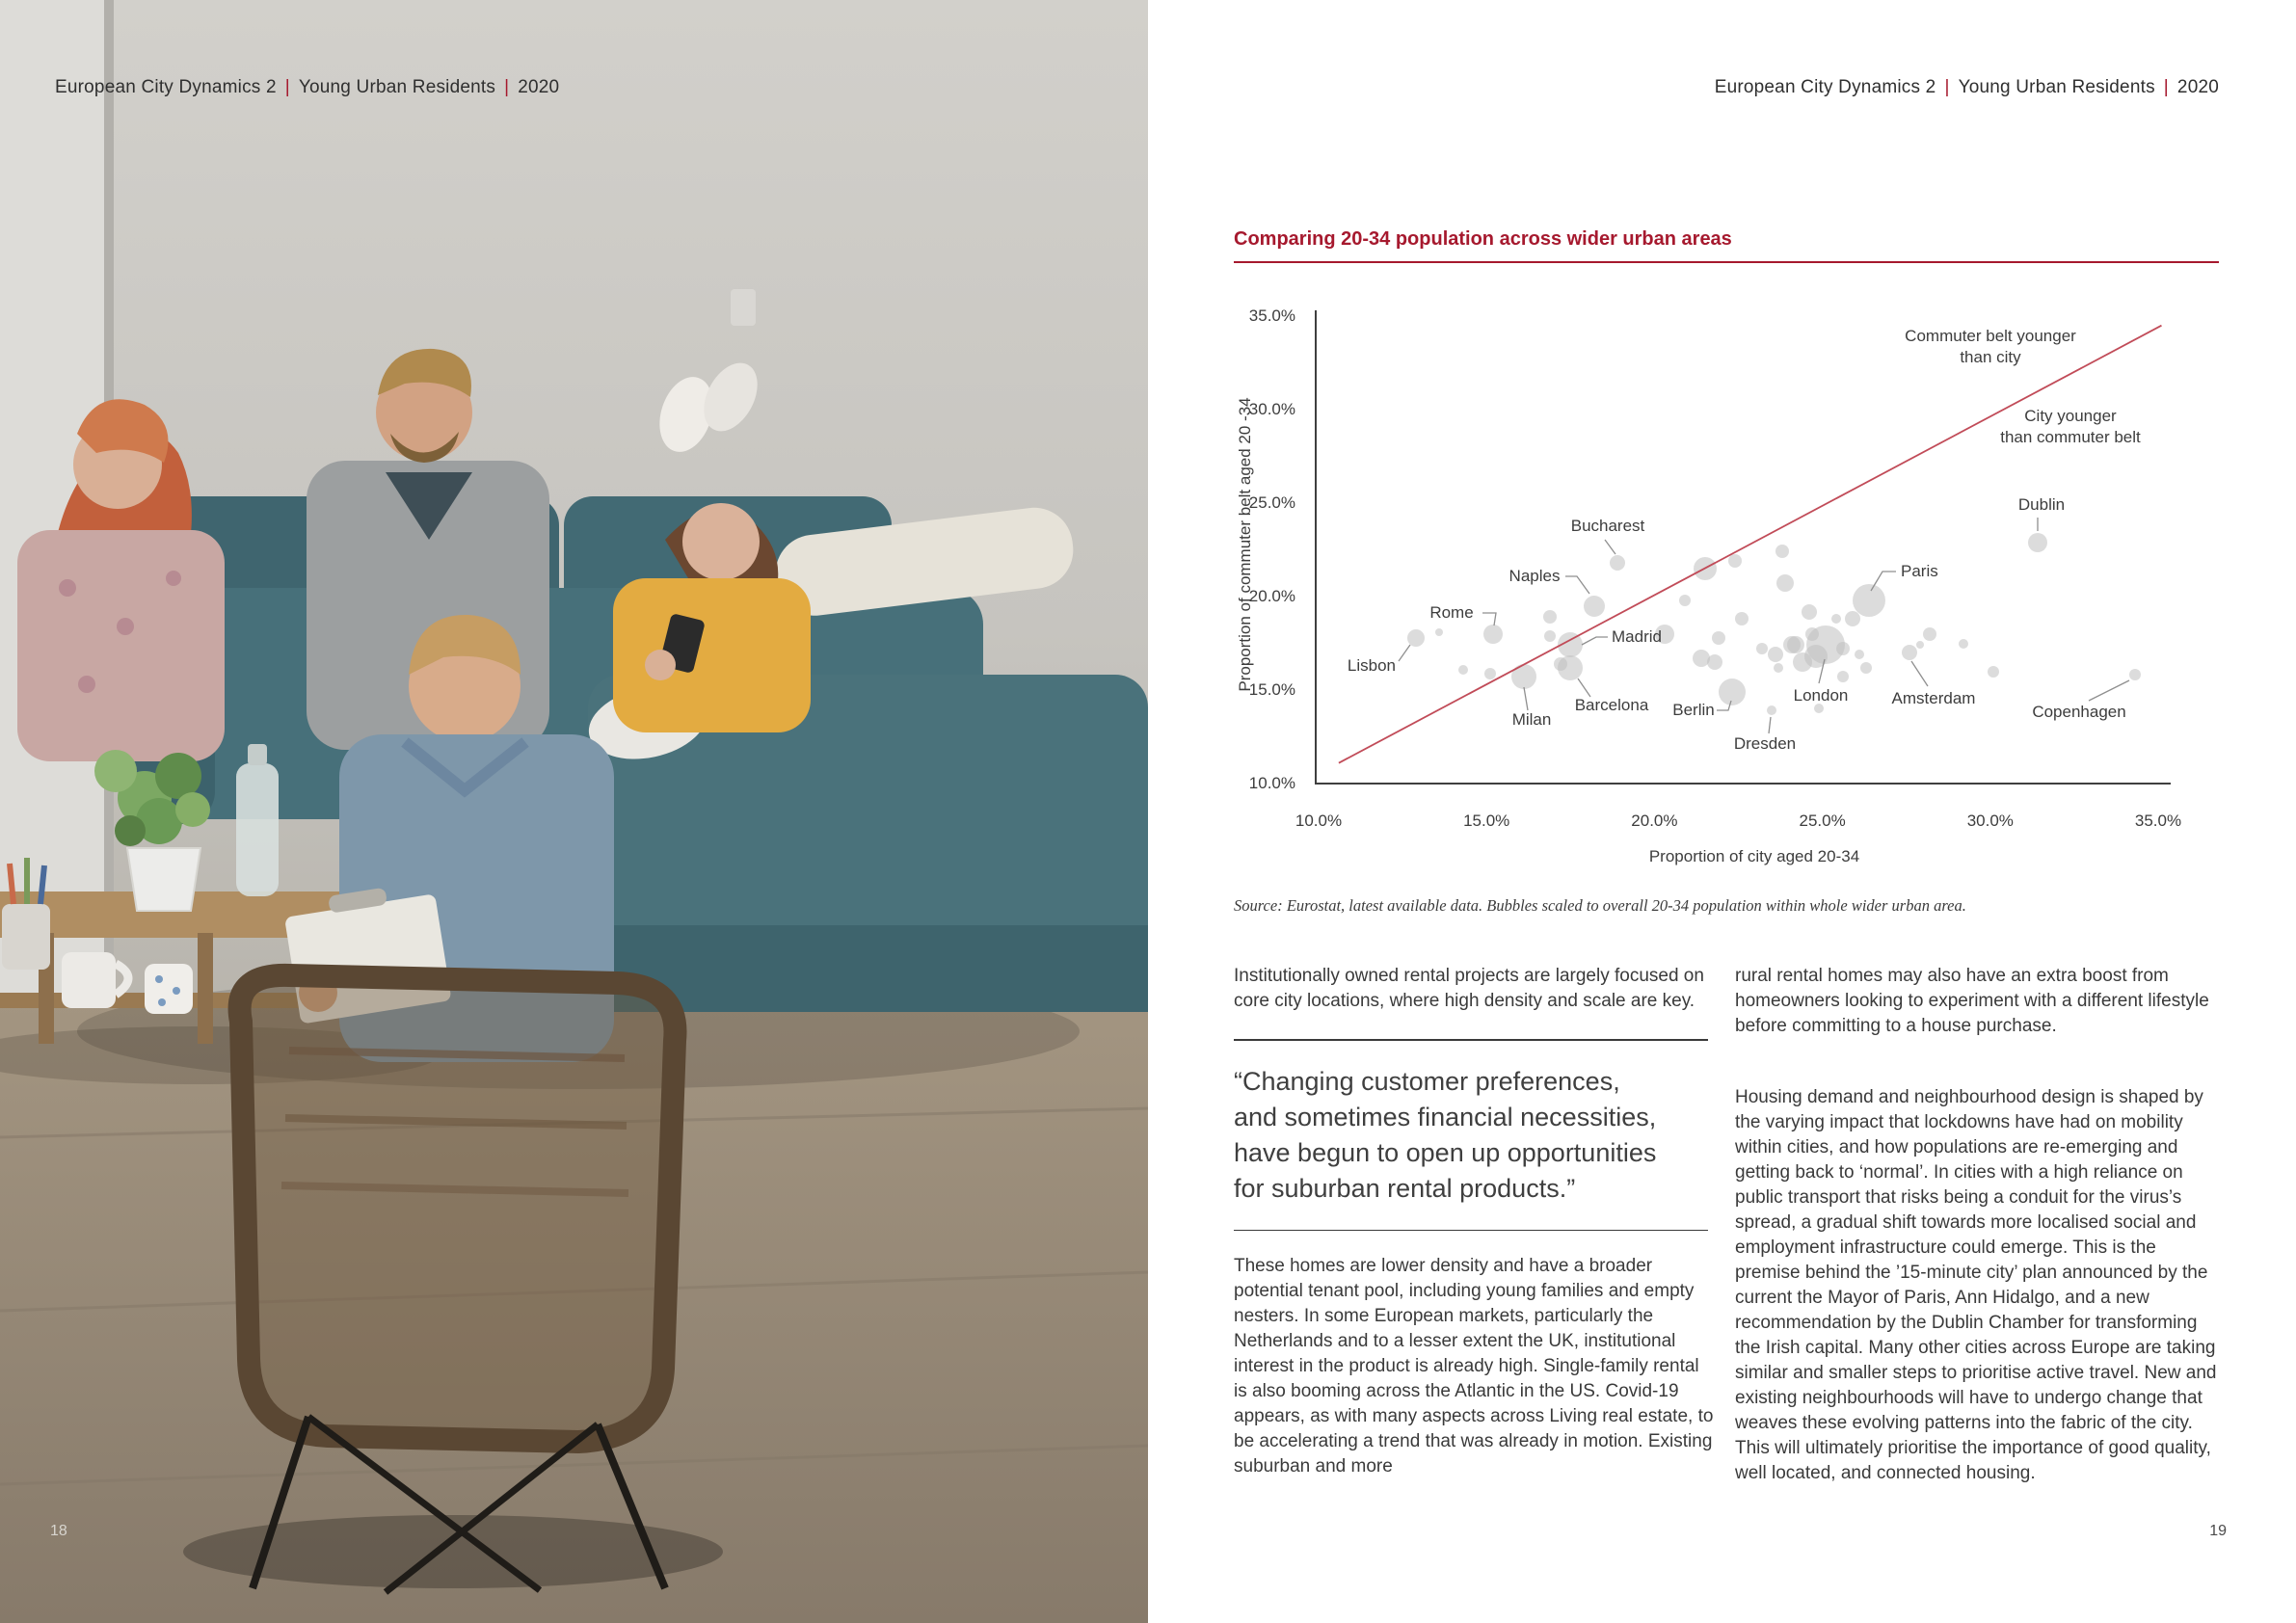 The image size is (2296, 1623). Describe the element at coordinates (1531, 719) in the screenshot. I see `city-label-milan: Milan` at that location.